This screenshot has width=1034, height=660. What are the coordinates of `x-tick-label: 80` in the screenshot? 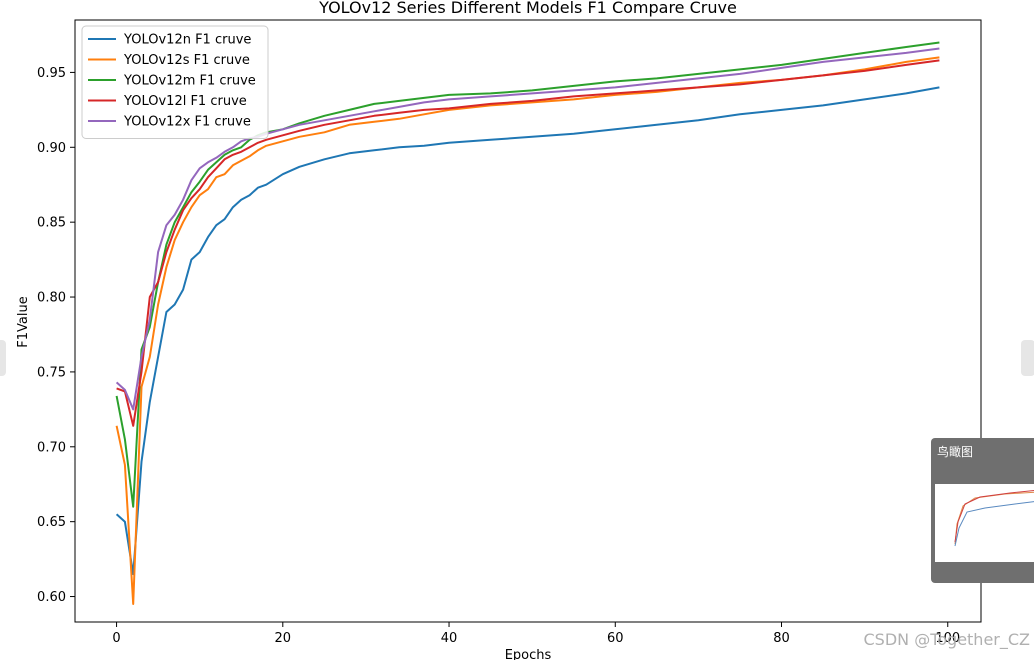 It's located at (781, 638).